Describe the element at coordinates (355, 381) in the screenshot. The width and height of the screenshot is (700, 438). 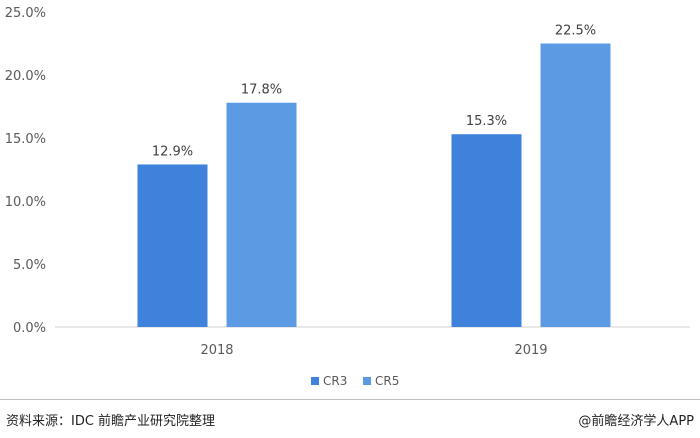
I see `legend: CR3 CR5` at that location.